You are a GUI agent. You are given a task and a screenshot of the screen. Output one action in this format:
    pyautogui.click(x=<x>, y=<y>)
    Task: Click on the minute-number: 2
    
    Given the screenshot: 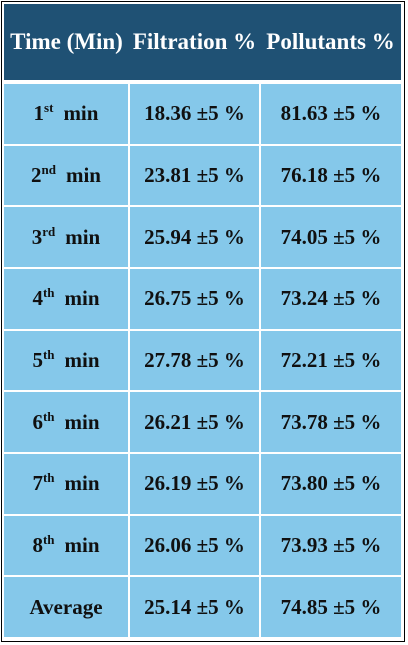 What is the action you would take?
    pyautogui.click(x=36, y=175)
    